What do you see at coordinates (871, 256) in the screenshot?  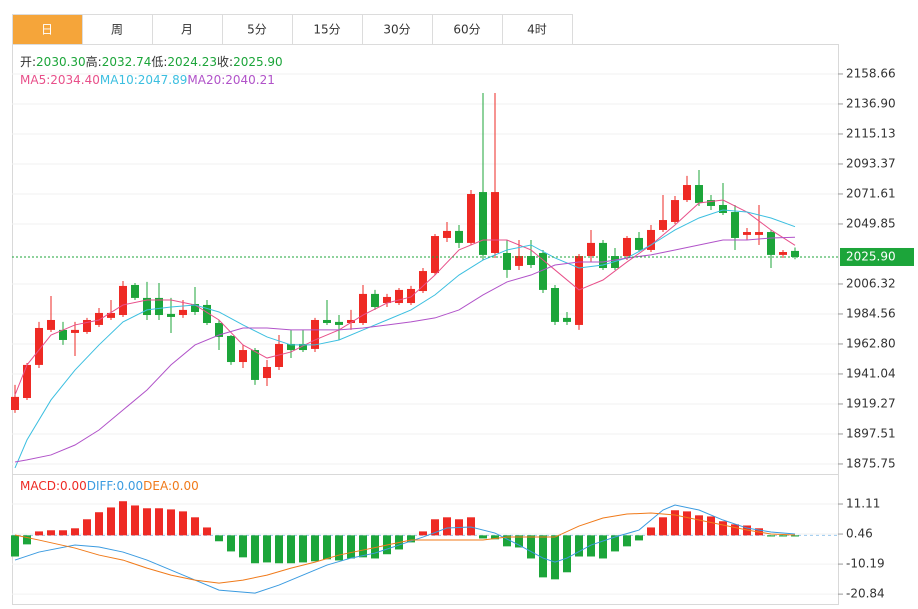 I see `last-price-label: 2025.90` at bounding box center [871, 256].